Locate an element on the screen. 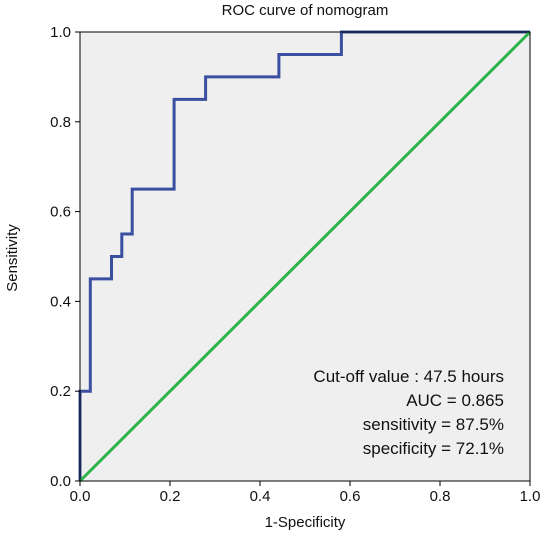  y-tick-label: 0.4 is located at coordinates (60, 301).